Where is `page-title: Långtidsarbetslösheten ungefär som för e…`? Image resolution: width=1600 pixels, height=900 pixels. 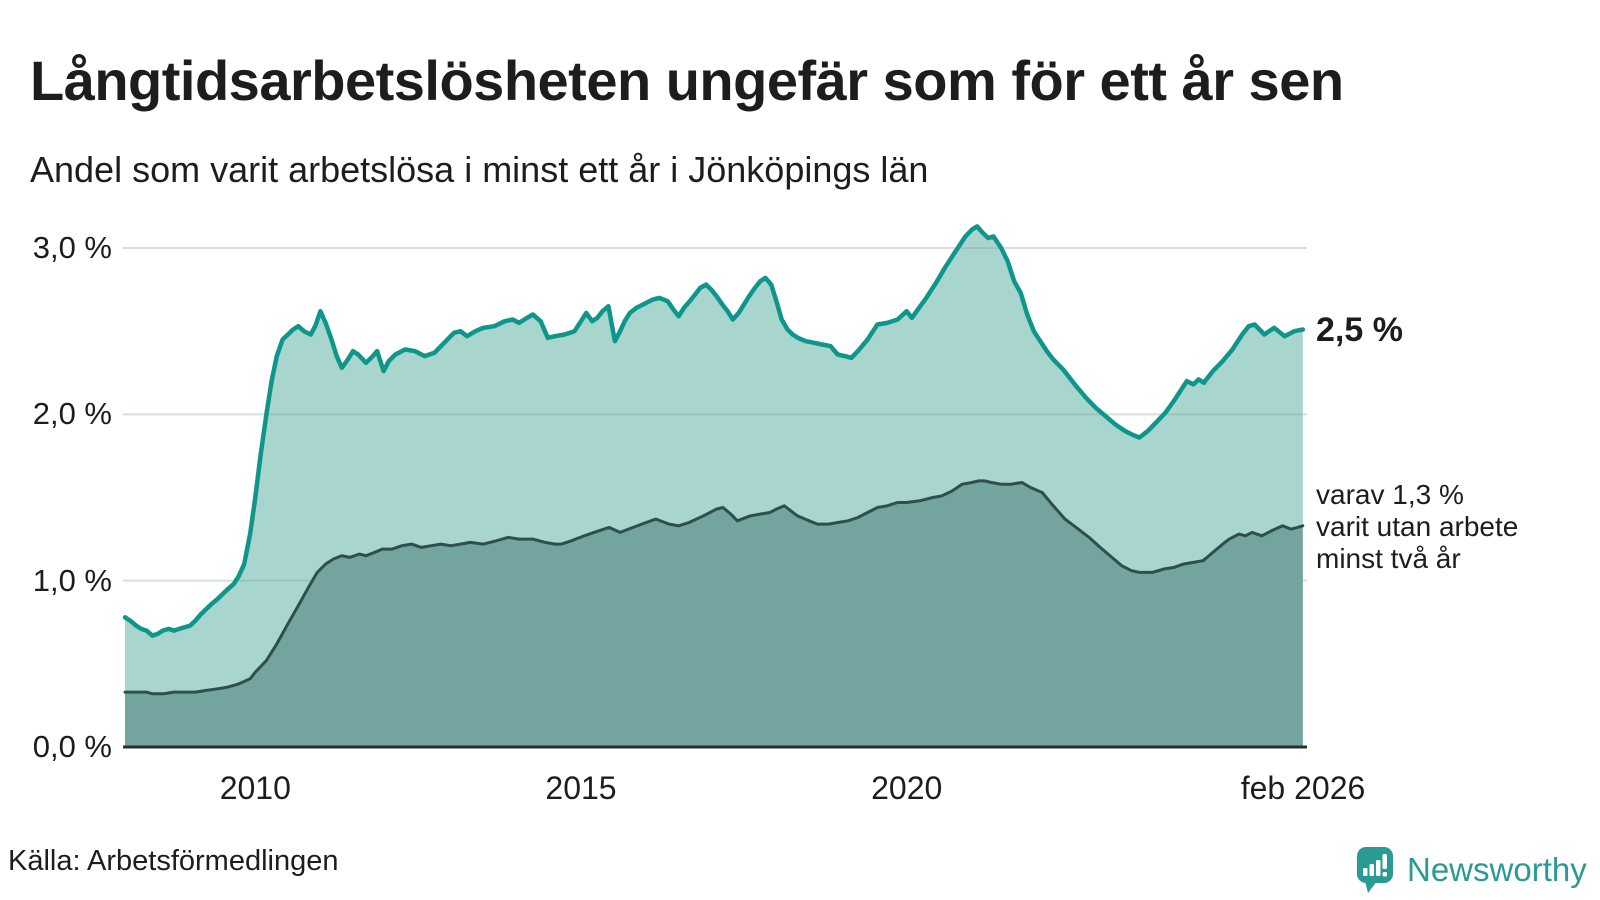
page-title: Långtidsarbetslösheten ungefär som för e… is located at coordinates (687, 80).